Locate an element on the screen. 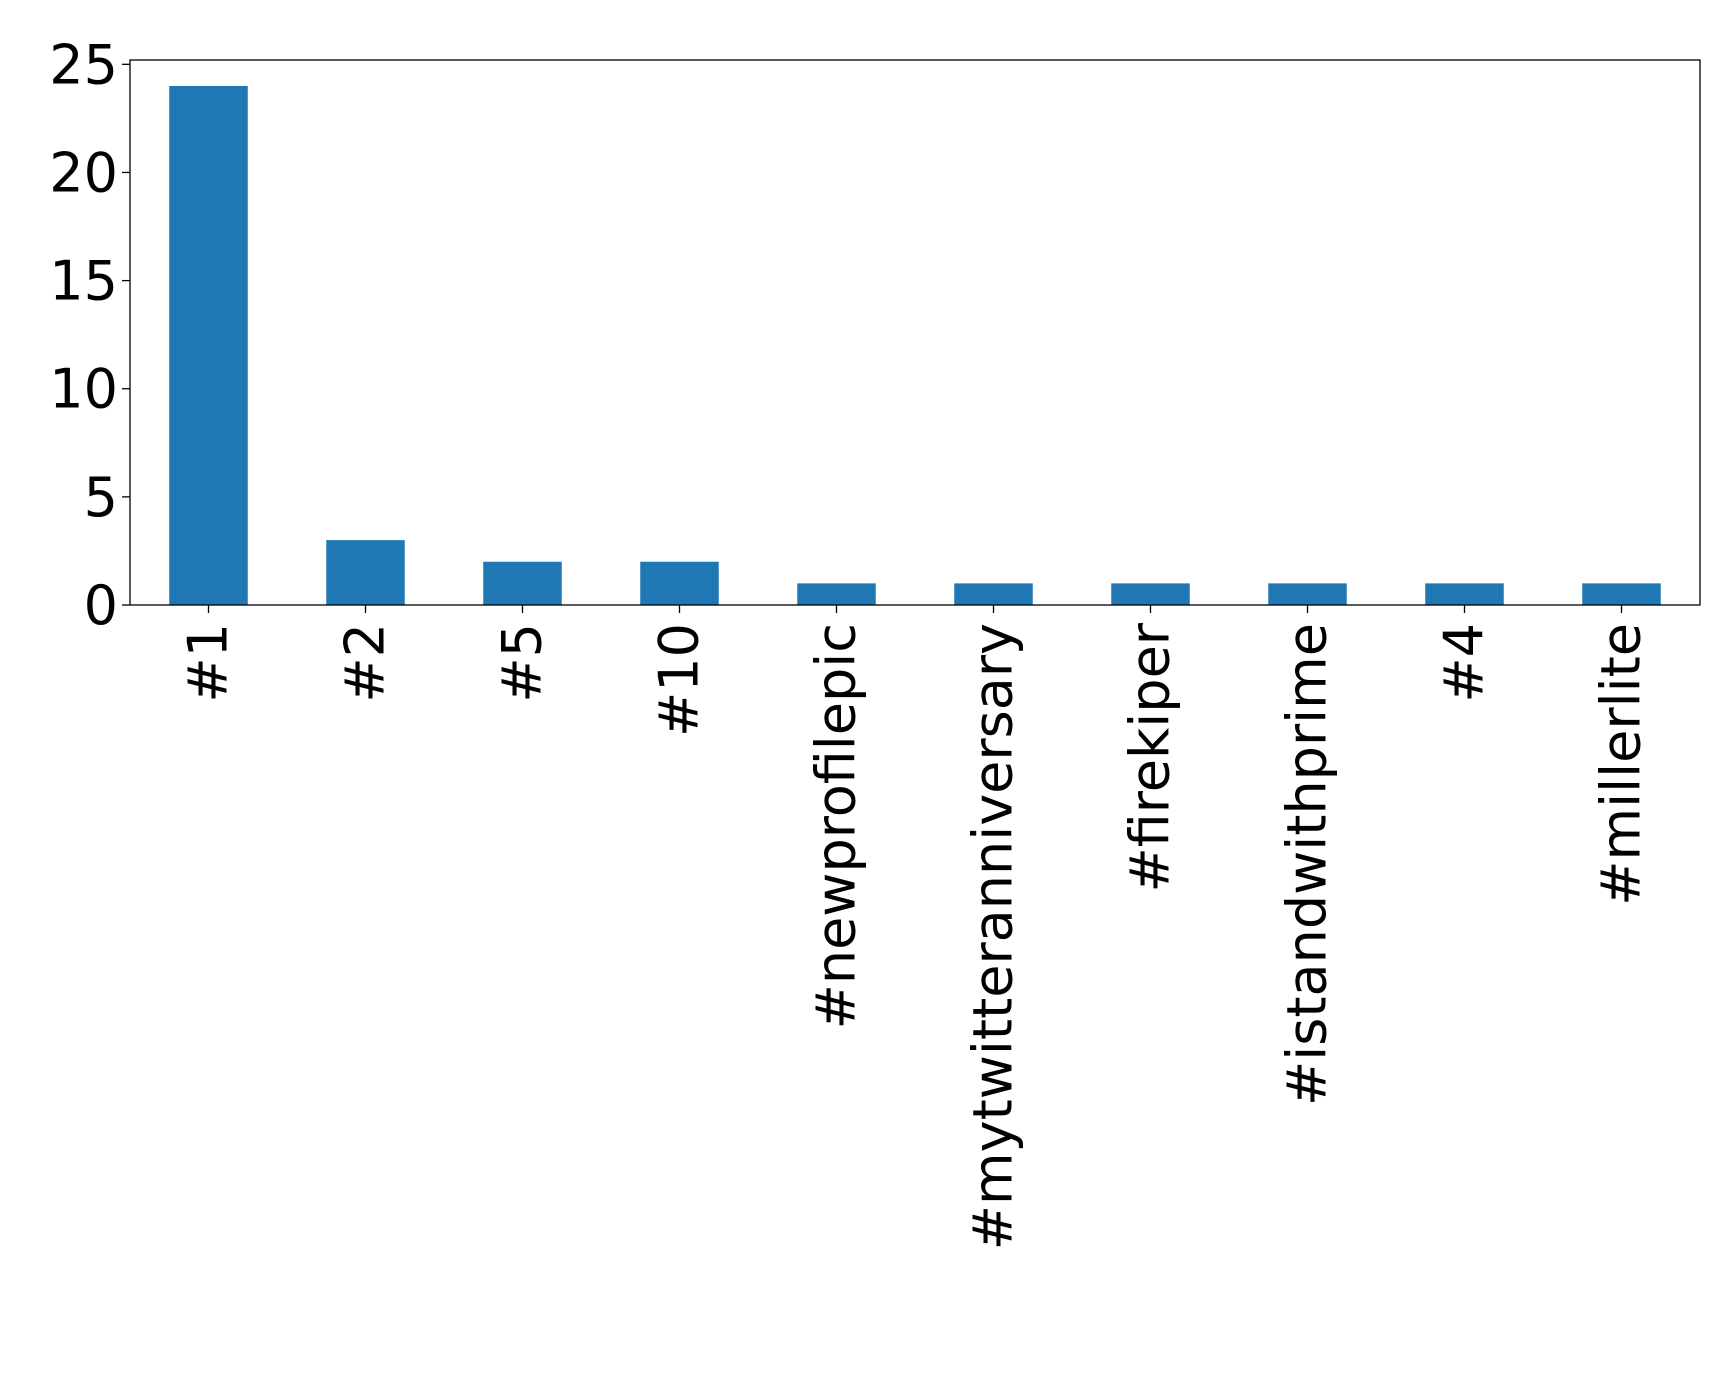 This screenshot has height=1378, width=1719. x-tick-label: #2 is located at coordinates (365, 663).